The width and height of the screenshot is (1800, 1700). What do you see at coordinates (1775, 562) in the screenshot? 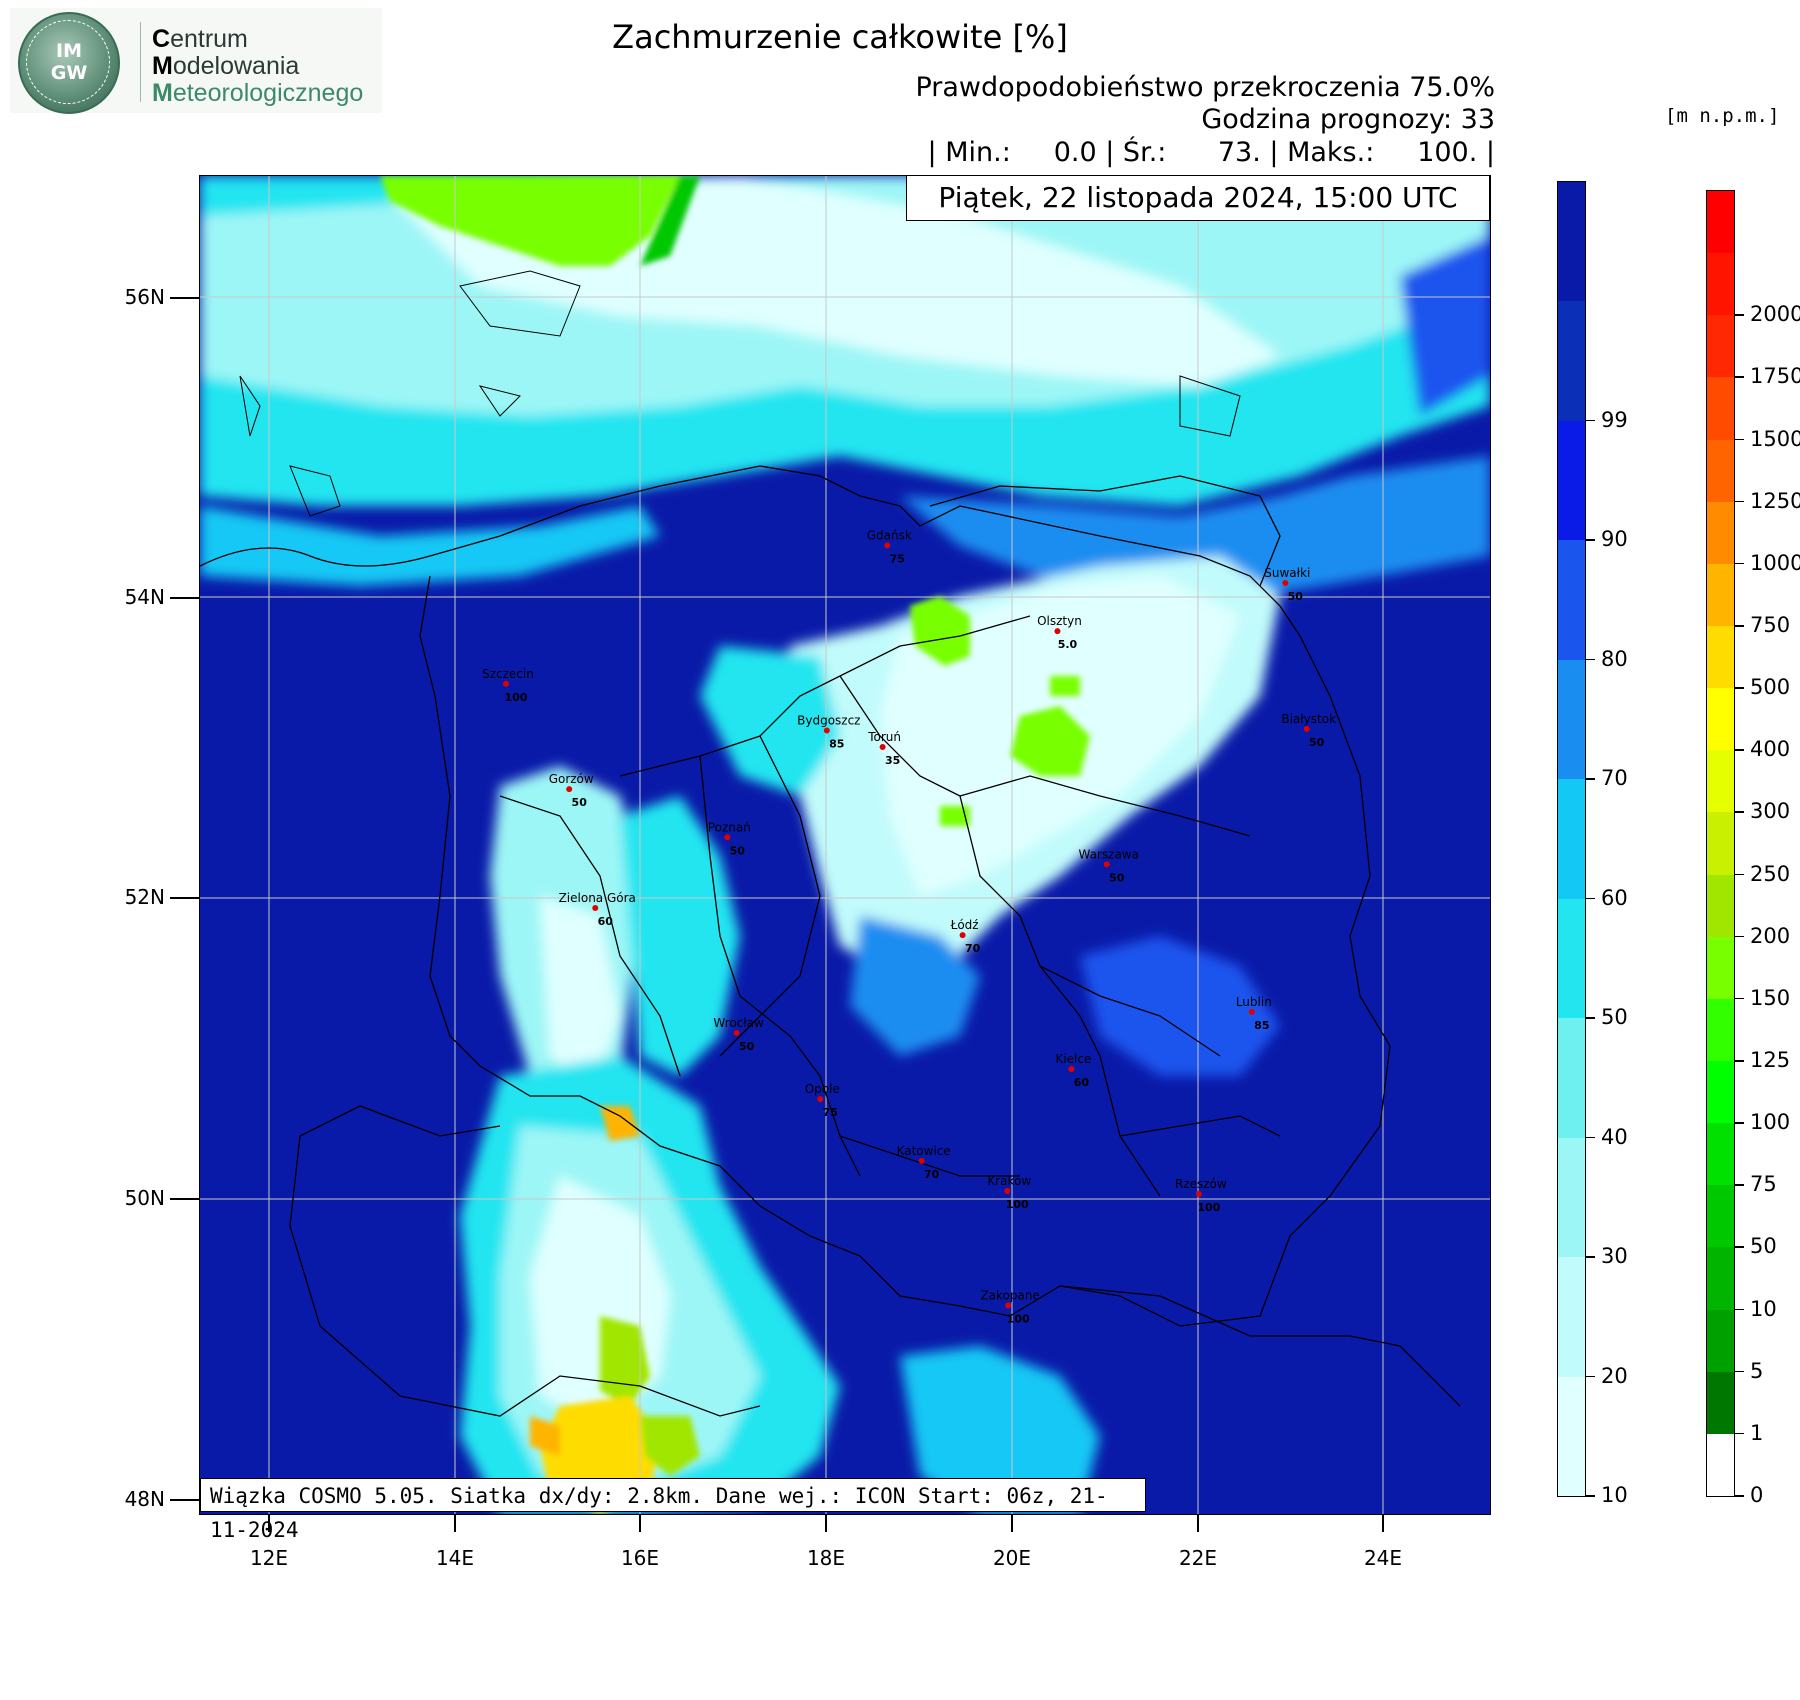
I see `colorbar-label: 1000` at bounding box center [1775, 562].